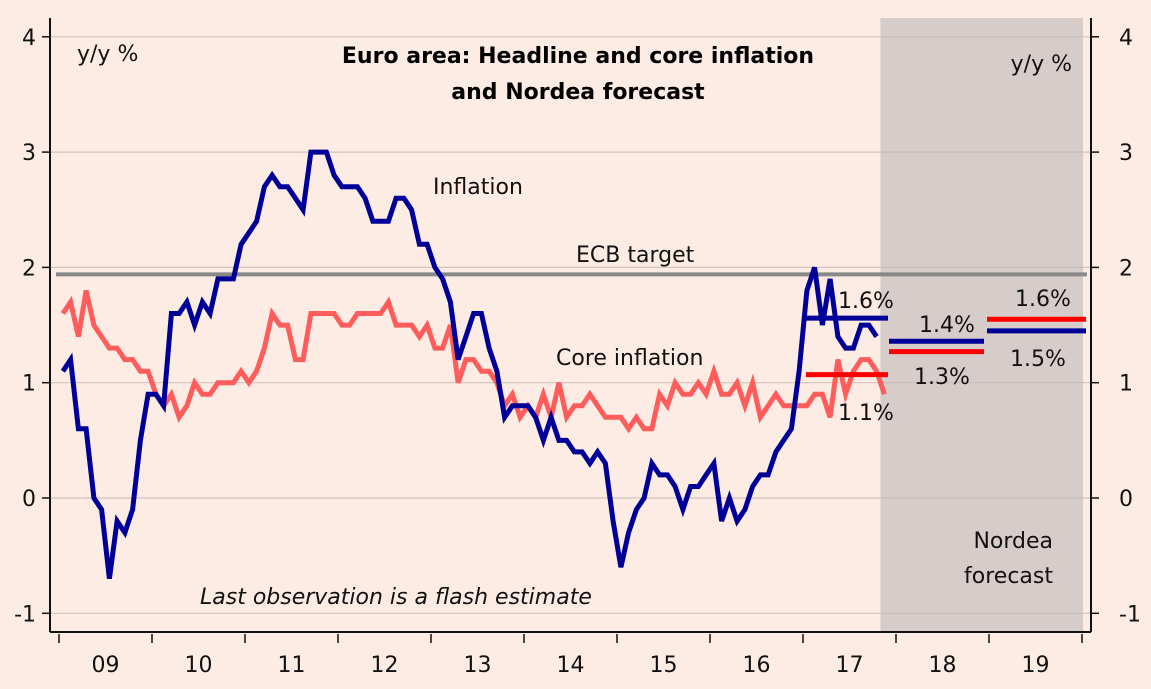 Image resolution: width=1151 pixels, height=689 pixels. What do you see at coordinates (25, 614) in the screenshot?
I see `y-tick-label-left: -1` at bounding box center [25, 614].